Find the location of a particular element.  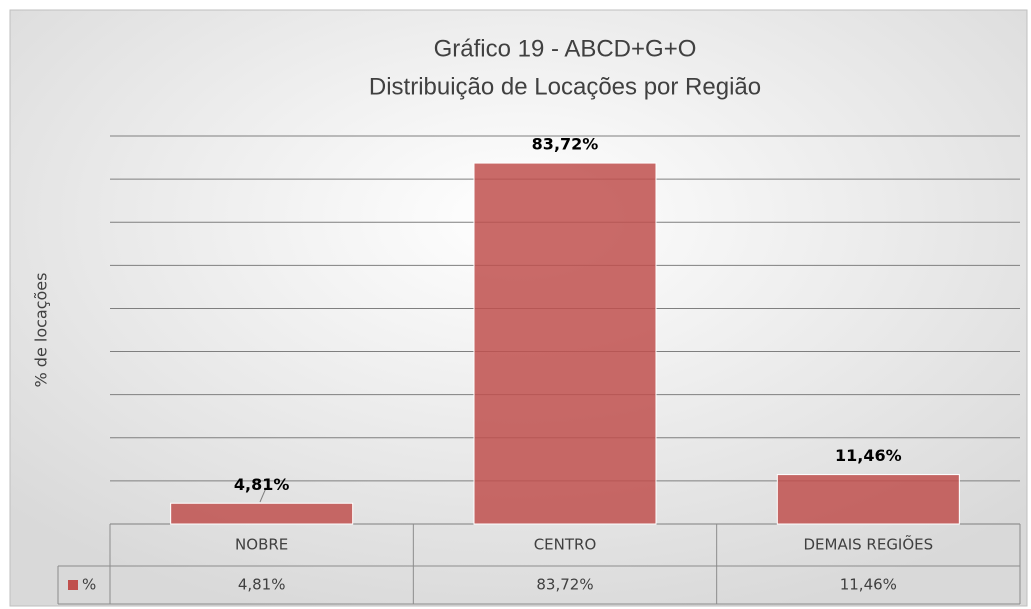

legend-label: % is located at coordinates (89, 585).